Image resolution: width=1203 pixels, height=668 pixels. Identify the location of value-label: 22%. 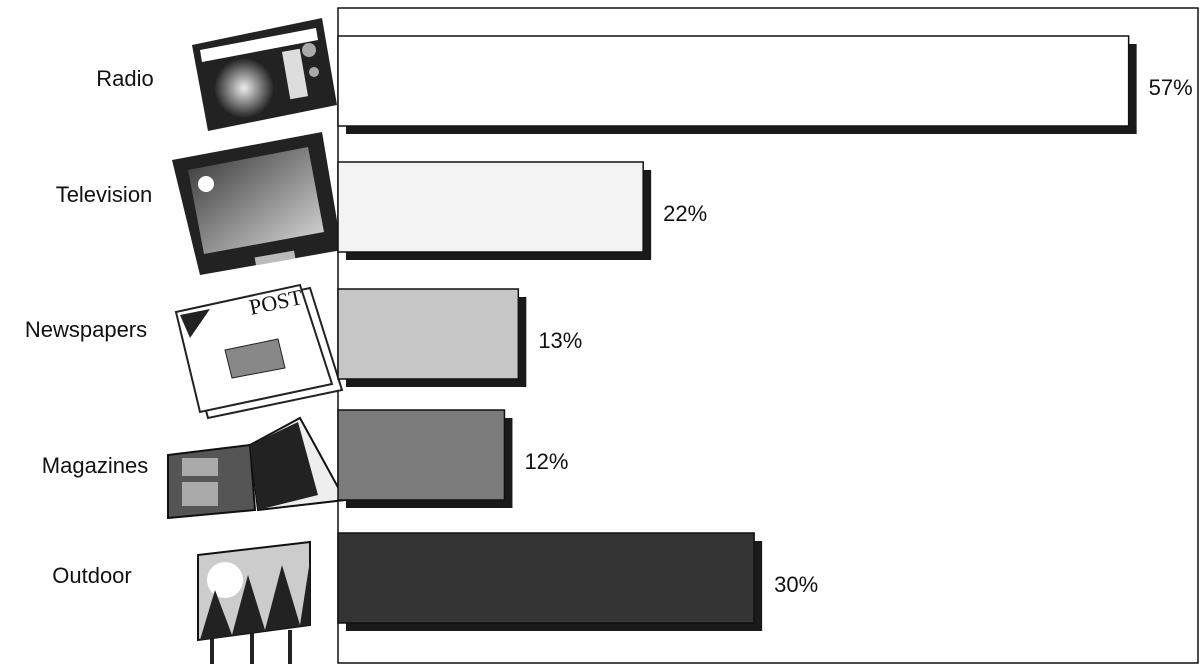
(685, 213).